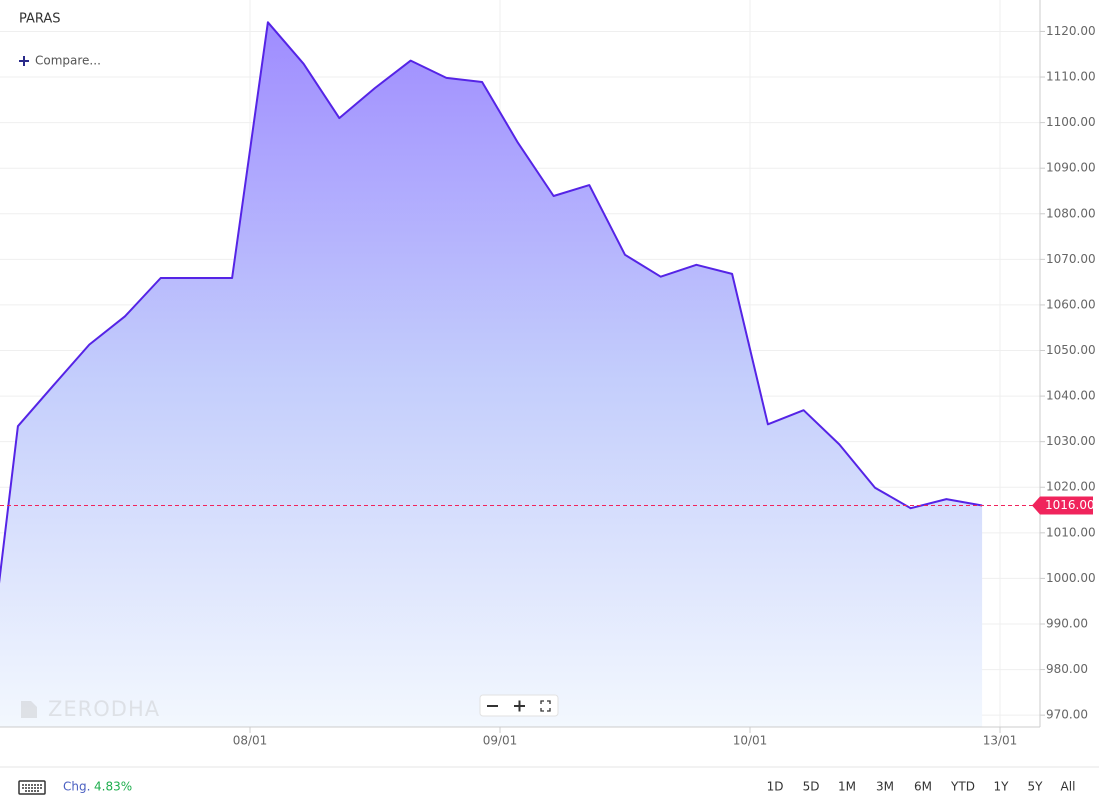 This screenshot has height=808, width=1099. Describe the element at coordinates (1071, 77) in the screenshot. I see `y-tick-label: 1110.00` at that location.